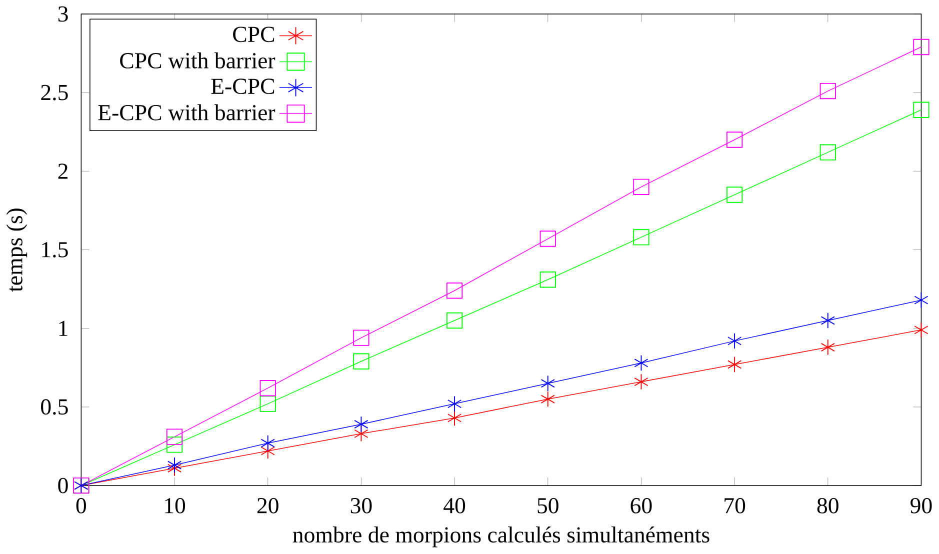 The width and height of the screenshot is (939, 554). I want to click on y-tick-label: 1.5, so click(55, 250).